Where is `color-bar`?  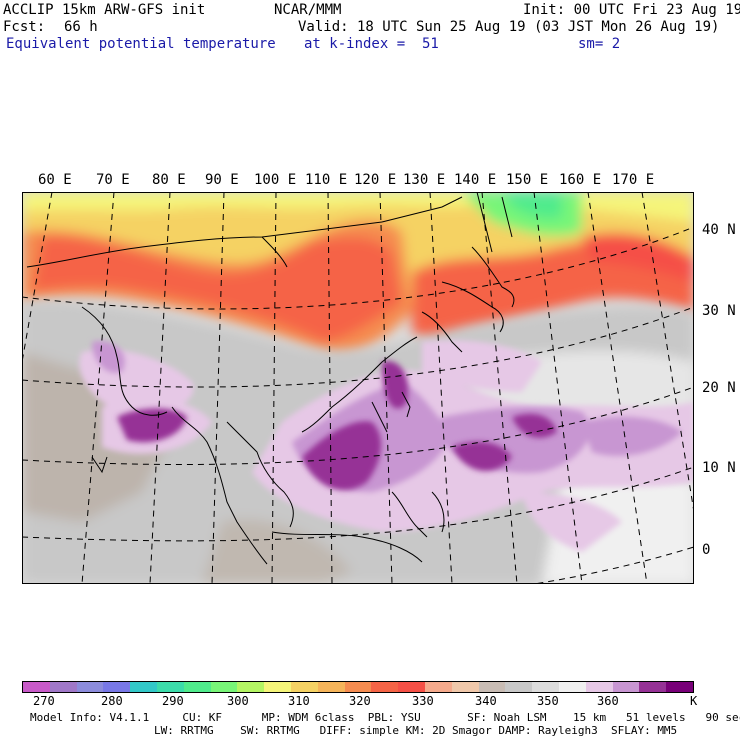 color-bar is located at coordinates (358, 687).